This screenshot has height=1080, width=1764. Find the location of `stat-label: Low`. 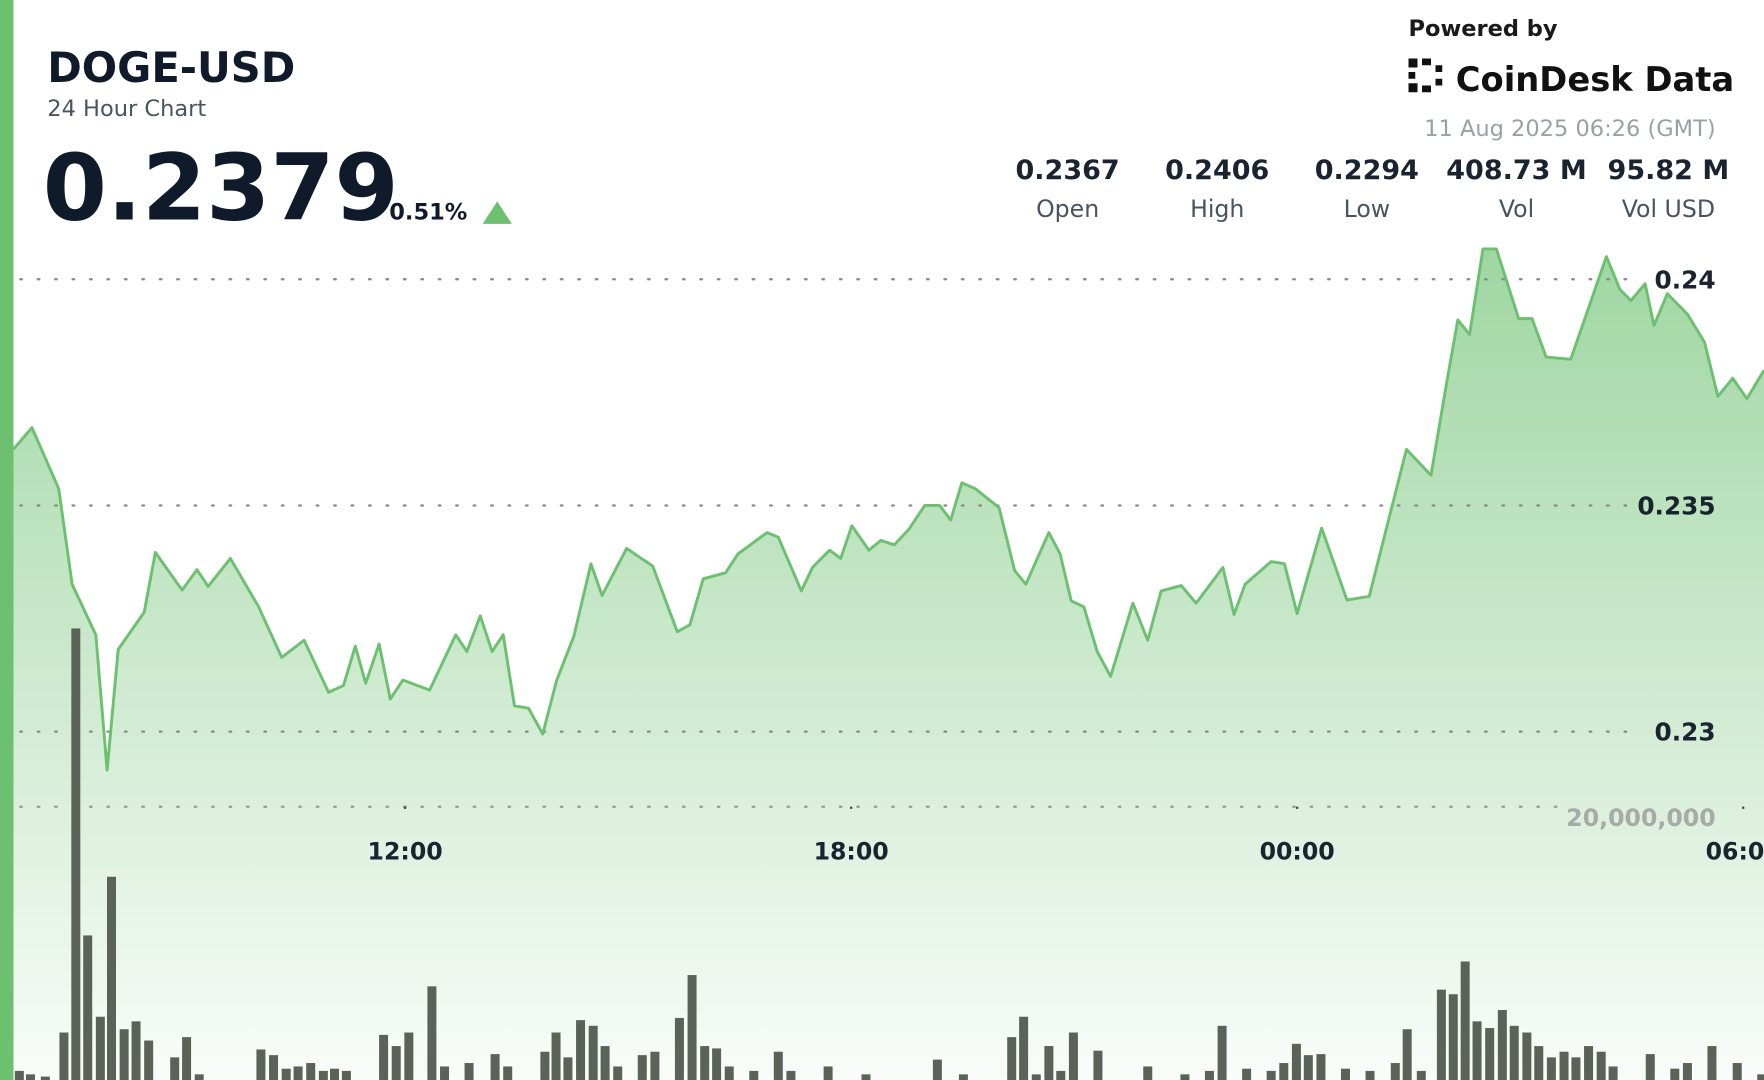

stat-label: Low is located at coordinates (1367, 209).